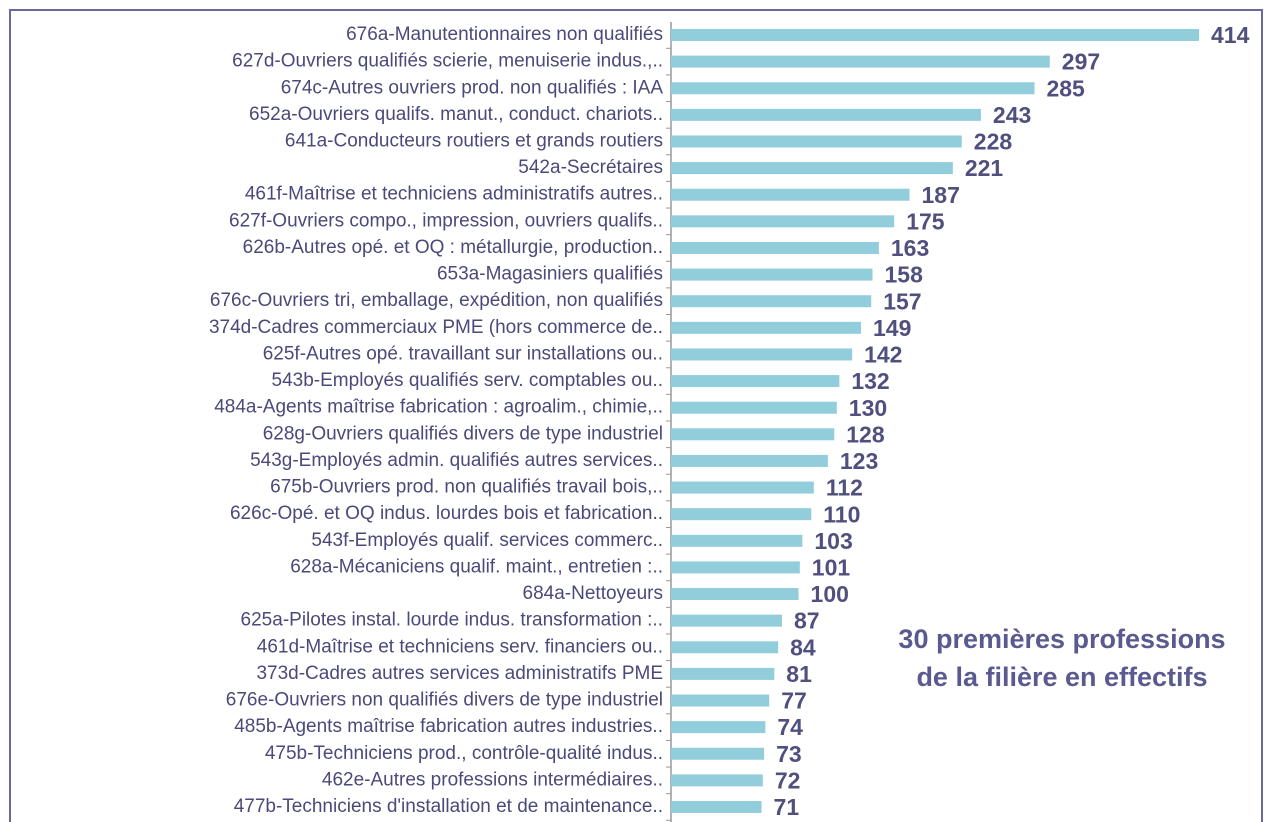 The width and height of the screenshot is (1268, 822). I want to click on value-label: 243, so click(1012, 115).